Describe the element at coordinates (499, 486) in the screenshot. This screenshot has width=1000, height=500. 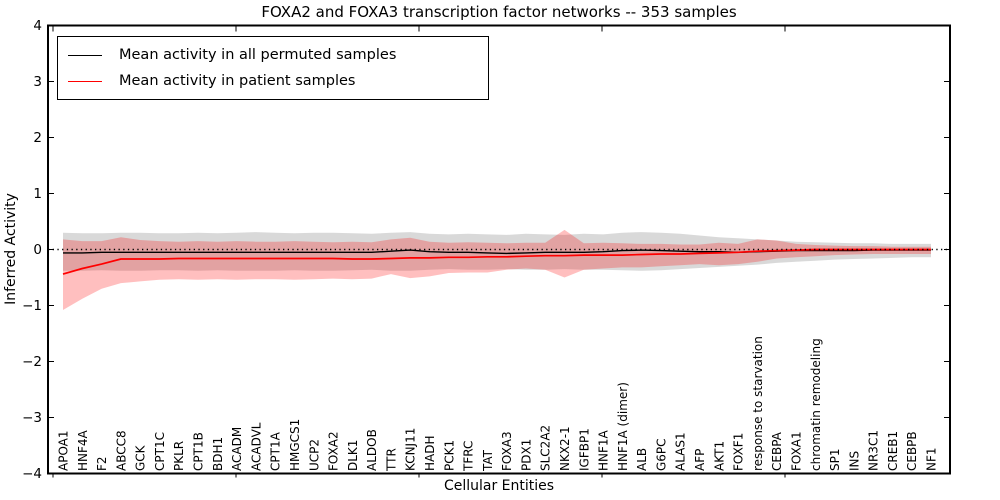
I see `x-axis-label: Cellular Entities` at that location.